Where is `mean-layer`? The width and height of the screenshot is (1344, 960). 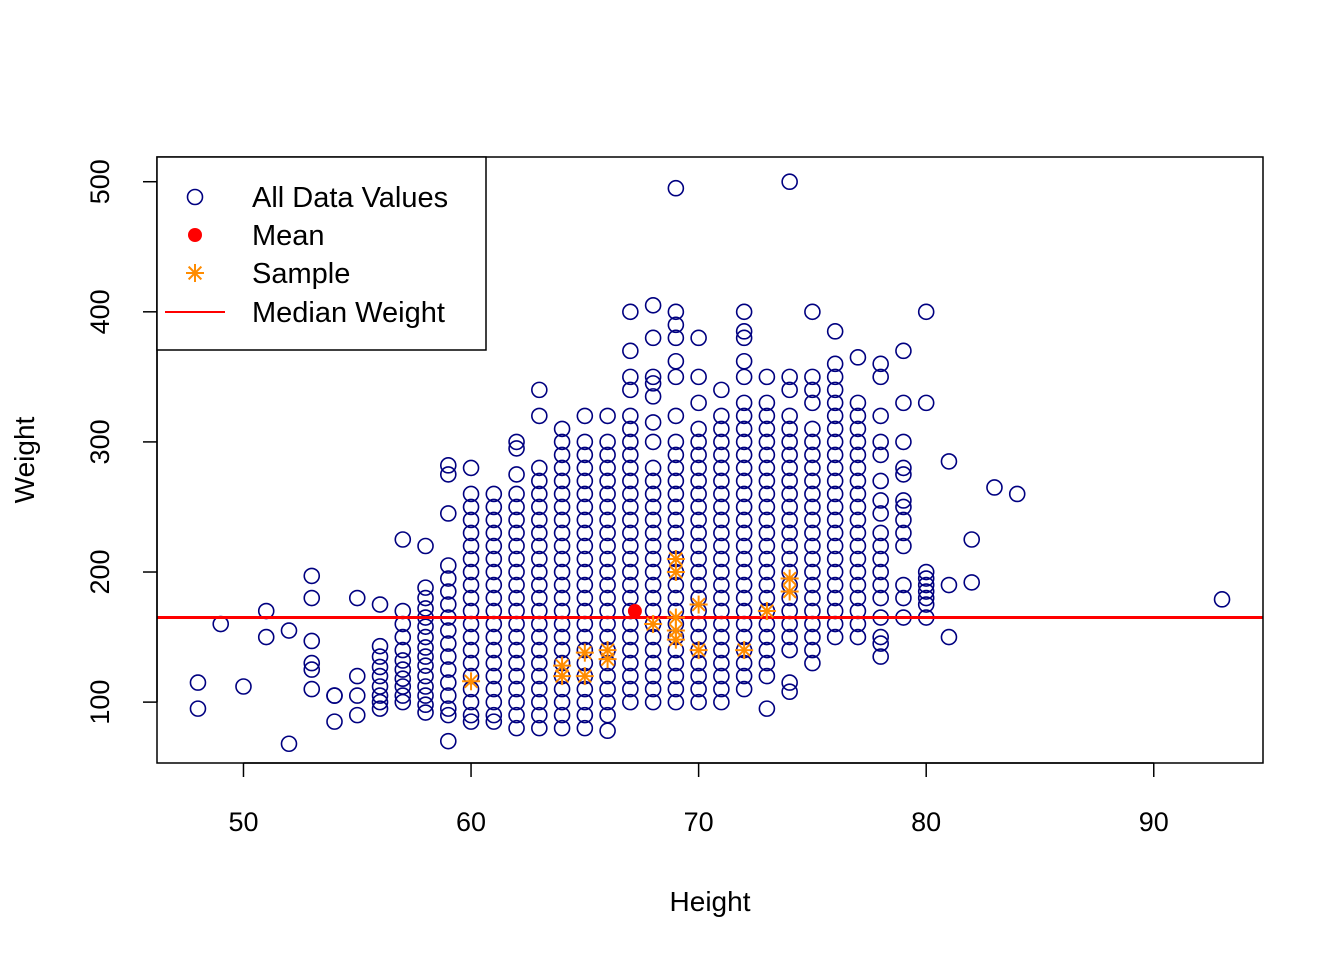
mean-layer is located at coordinates (634, 611).